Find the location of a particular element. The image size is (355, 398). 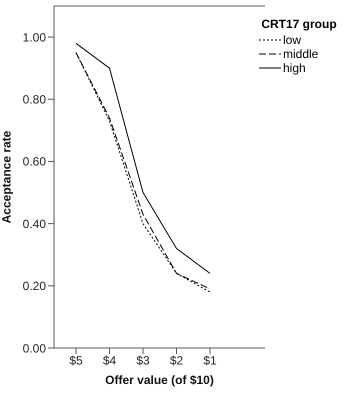

y-tick-label: 0.00 is located at coordinates (34, 348).